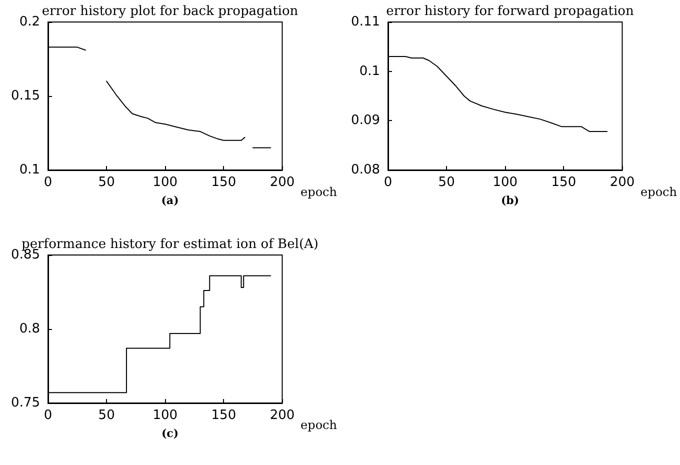 The height and width of the screenshot is (465, 680). Describe the element at coordinates (29, 329) in the screenshot. I see `y-tick-label: 0.8` at that location.